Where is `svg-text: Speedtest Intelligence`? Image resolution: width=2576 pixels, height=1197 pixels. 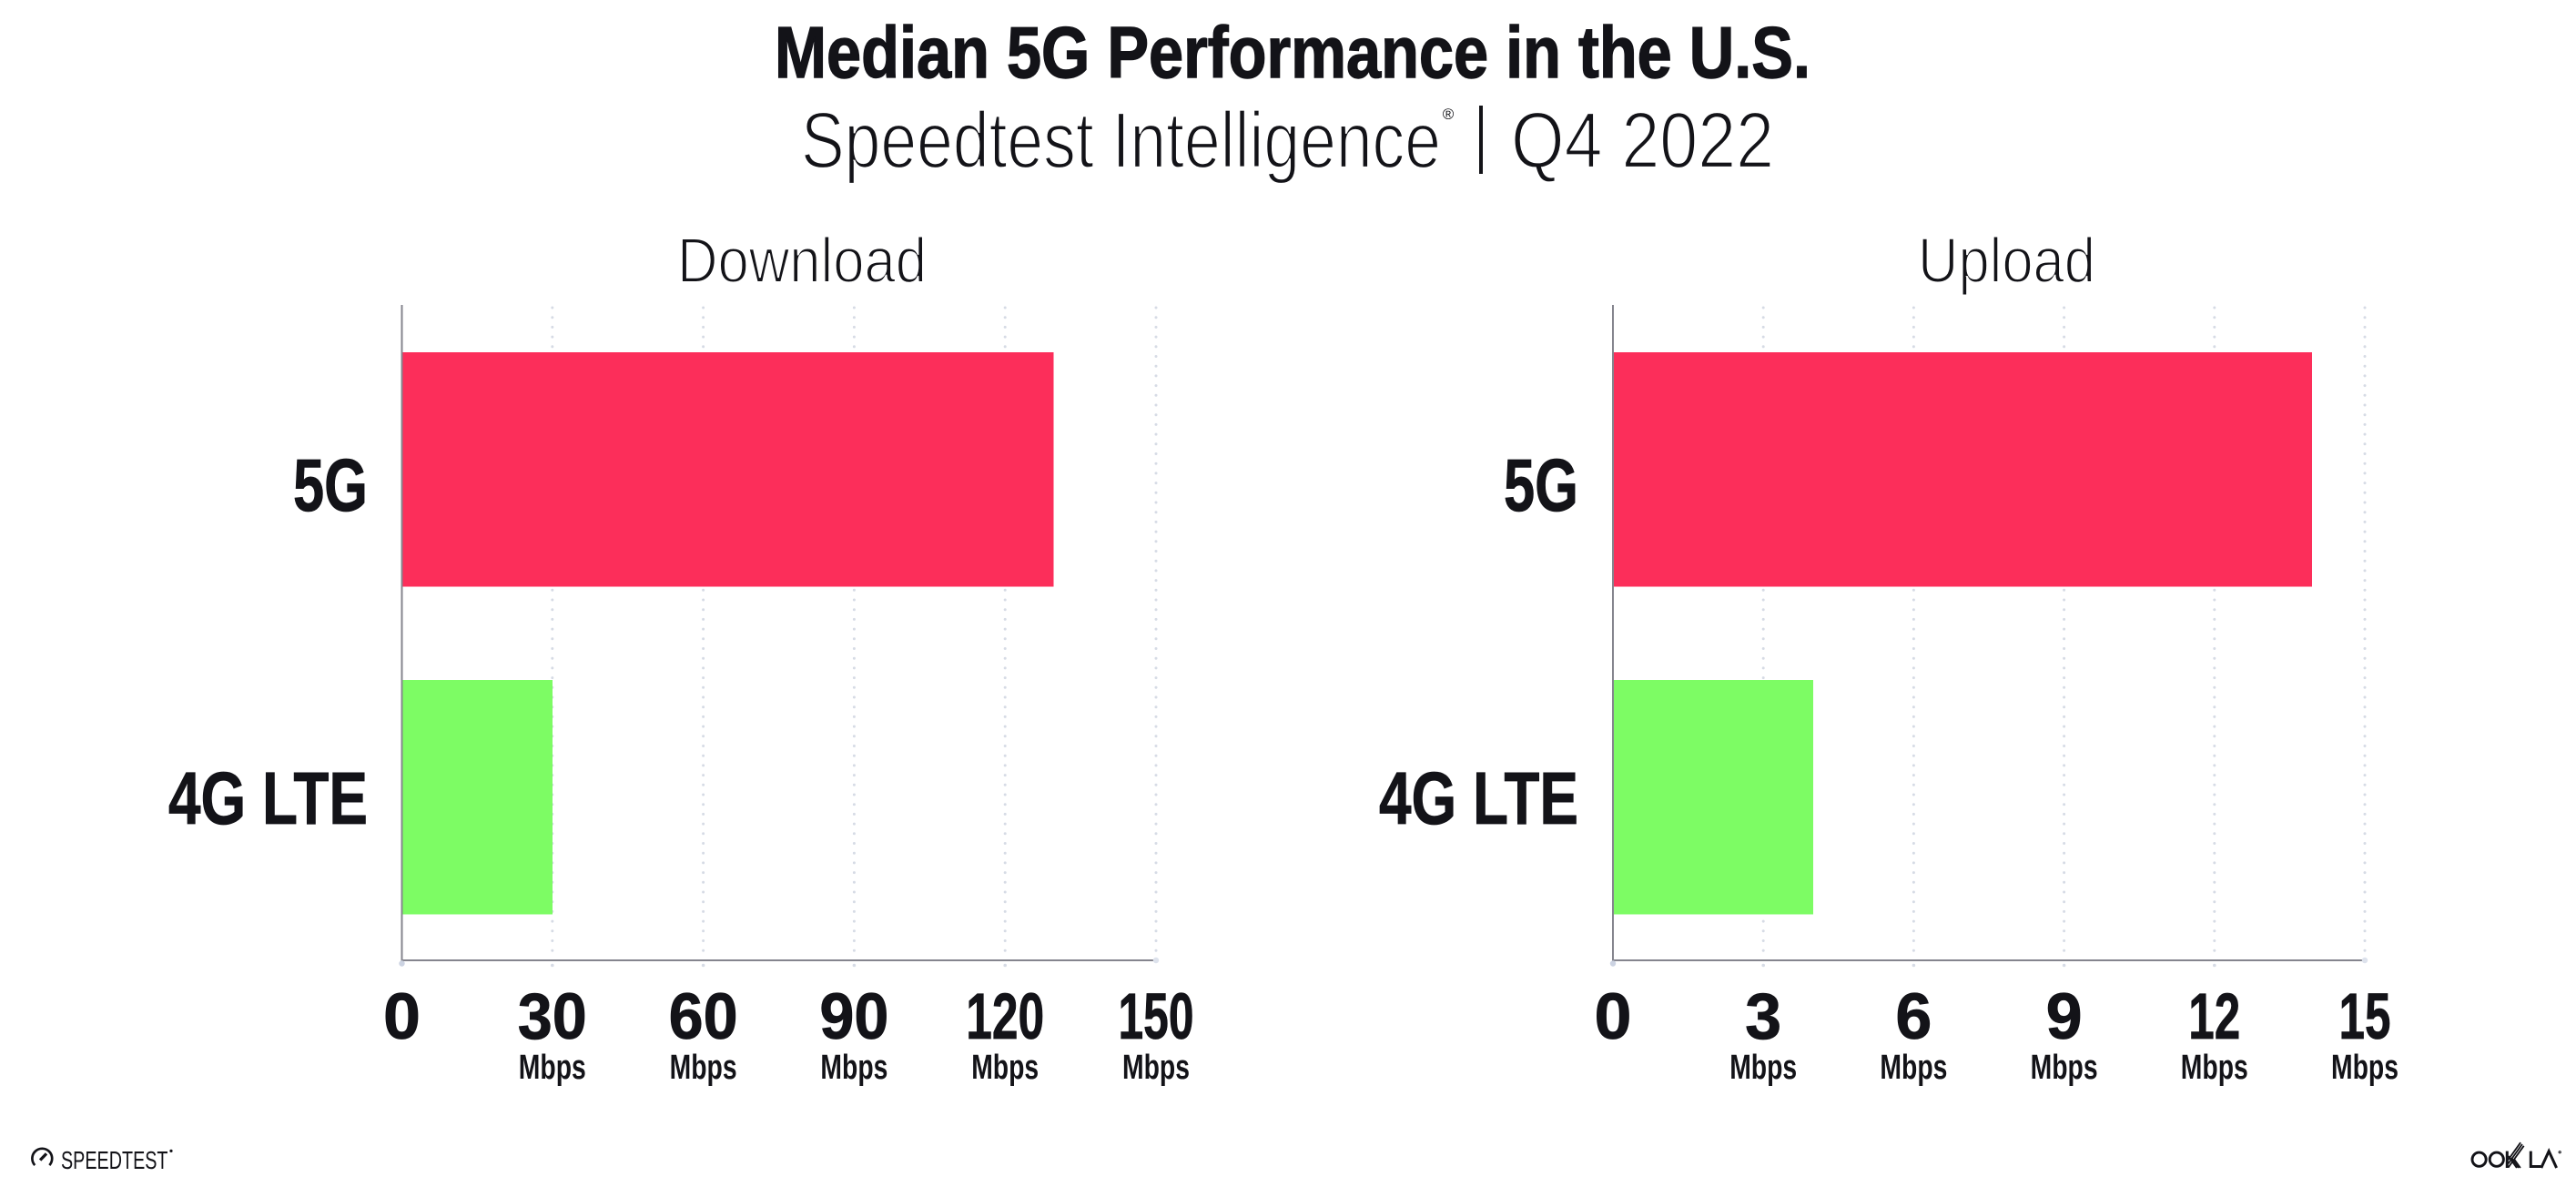 svg-text: Speedtest Intelligence is located at coordinates (1121, 140).